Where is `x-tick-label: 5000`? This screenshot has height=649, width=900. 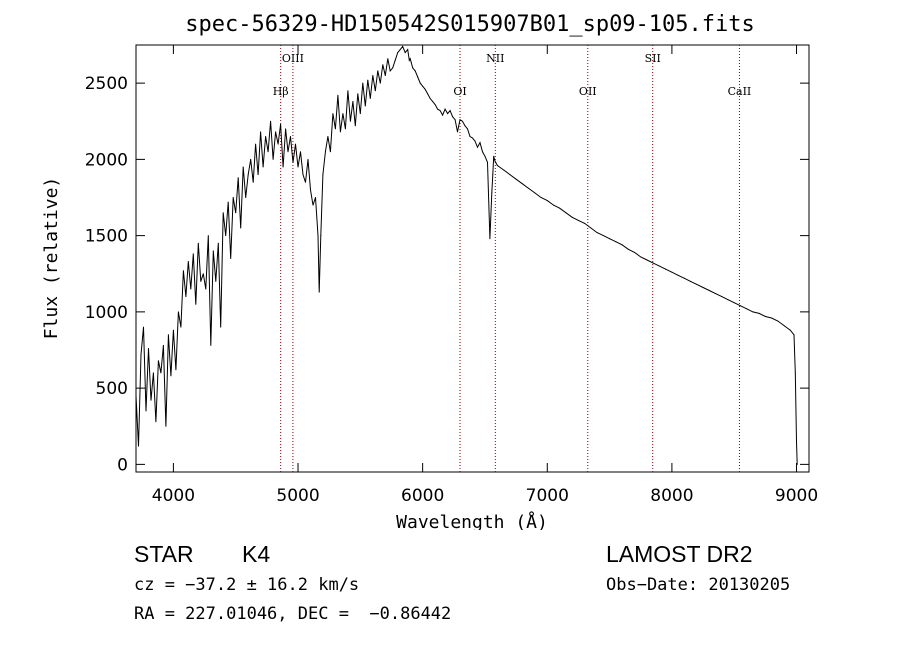 x-tick-label: 5000 is located at coordinates (297, 496).